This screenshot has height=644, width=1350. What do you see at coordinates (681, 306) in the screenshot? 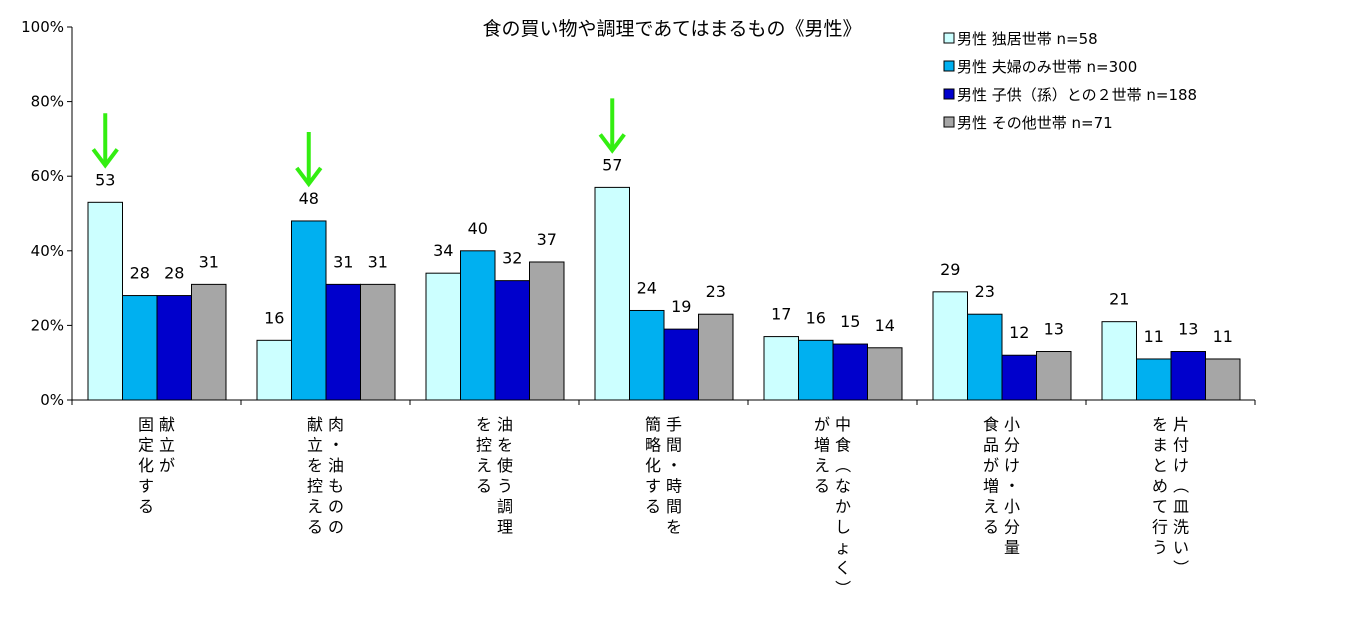
I see `data-label: 19` at bounding box center [681, 306].